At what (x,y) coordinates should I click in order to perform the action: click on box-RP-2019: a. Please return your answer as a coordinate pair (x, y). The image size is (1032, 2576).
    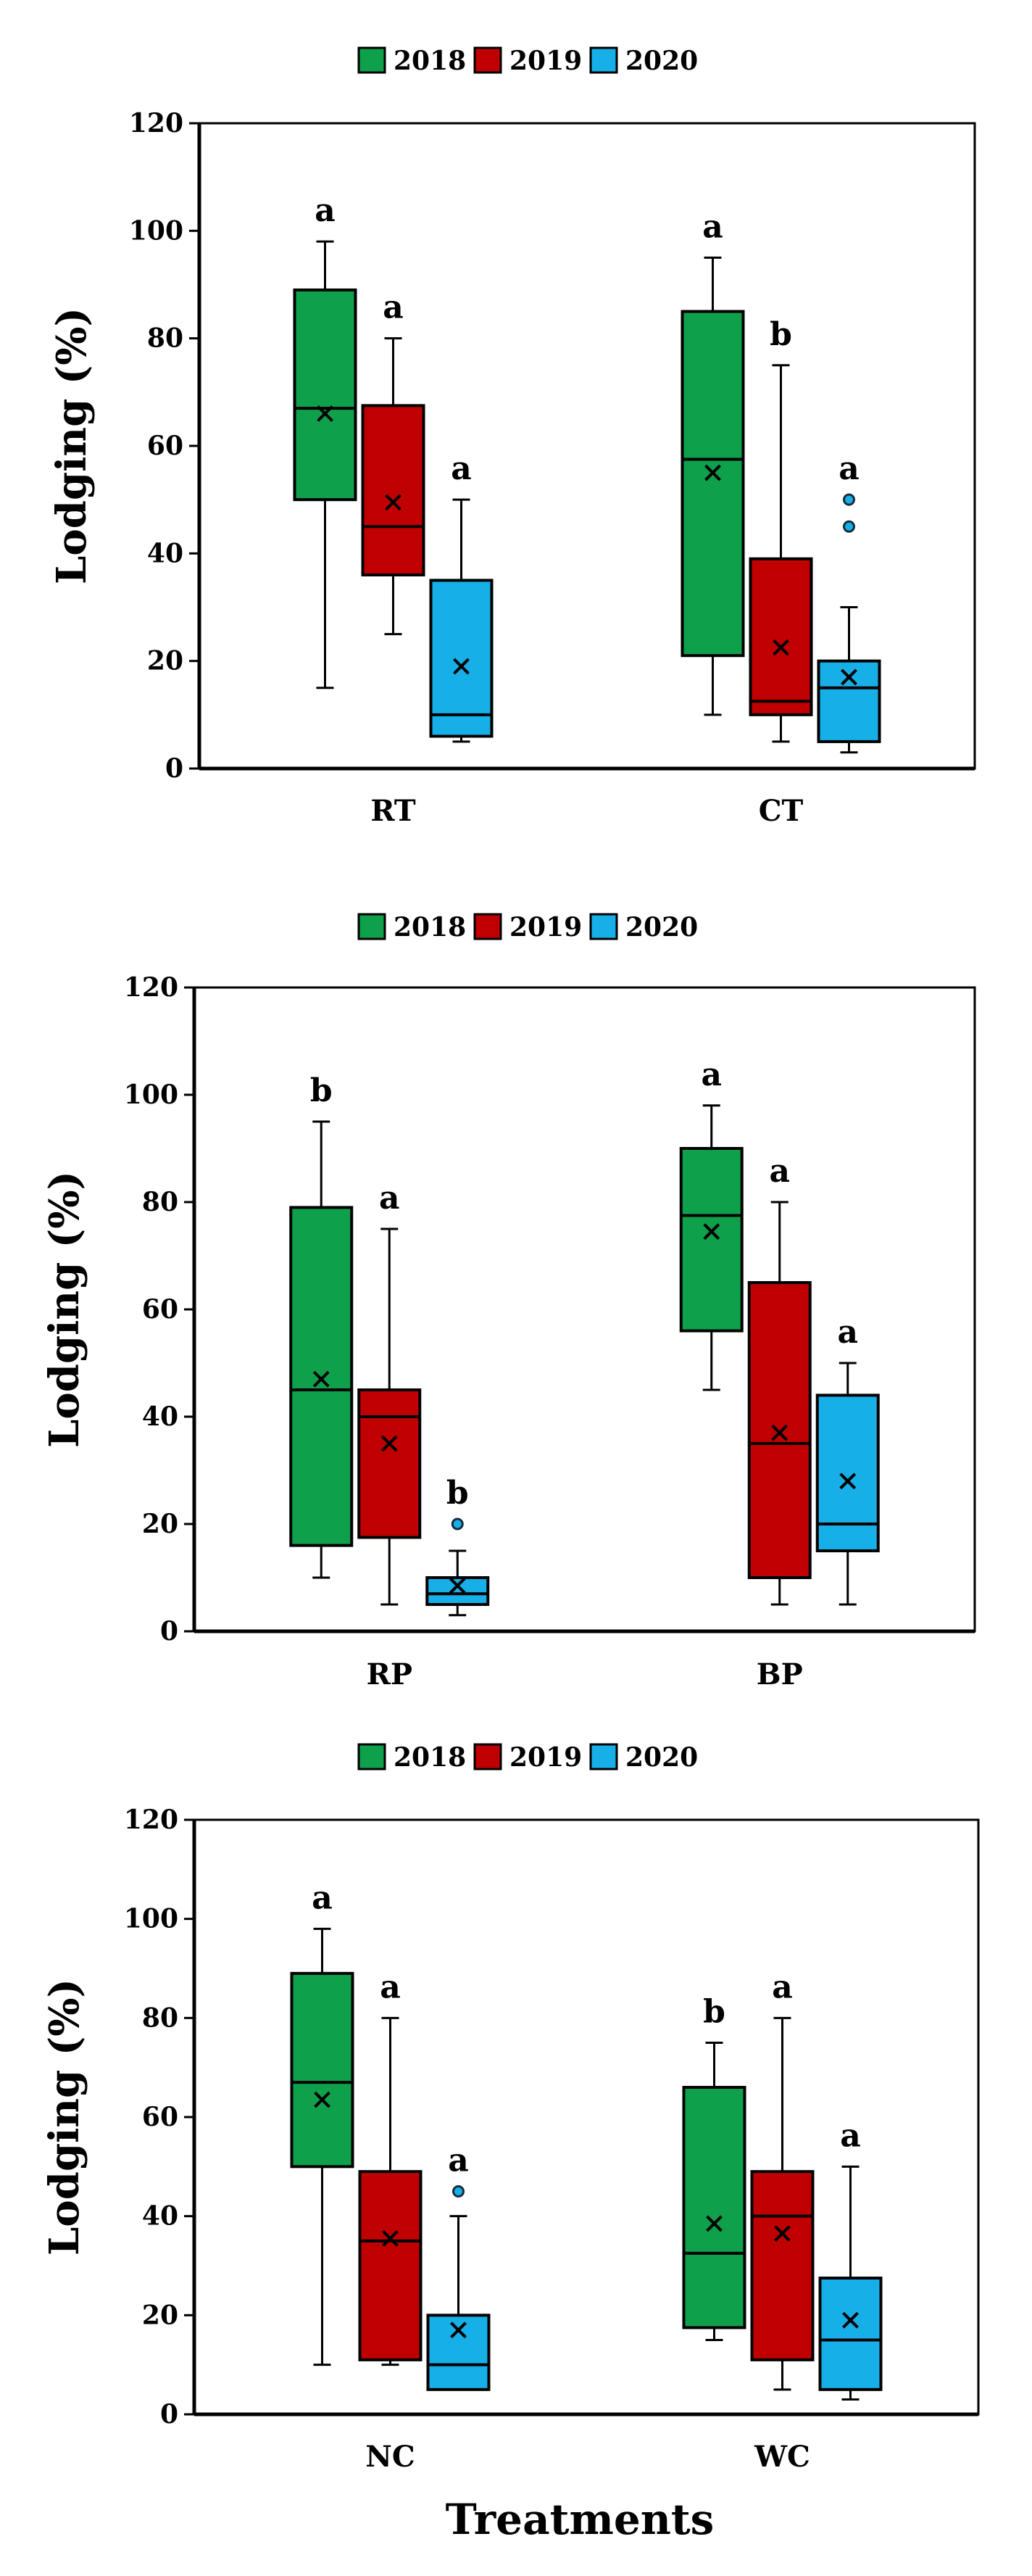
    Looking at the image, I should click on (389, 1393).